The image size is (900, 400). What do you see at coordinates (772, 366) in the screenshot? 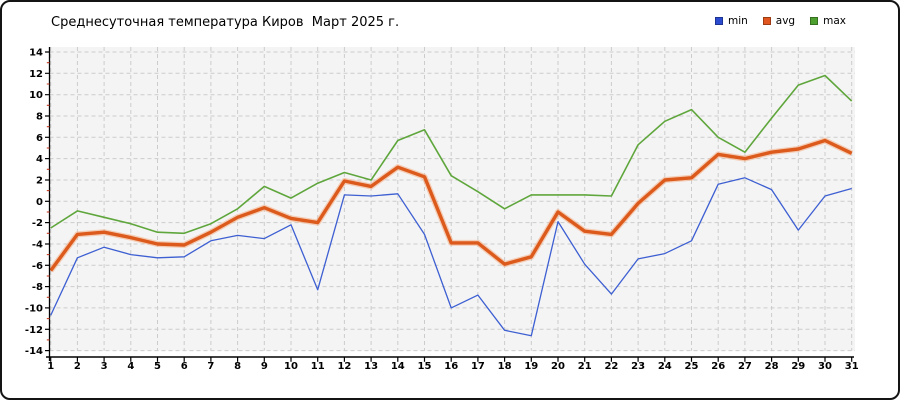
I see `x-tick-label: 28` at bounding box center [772, 366].